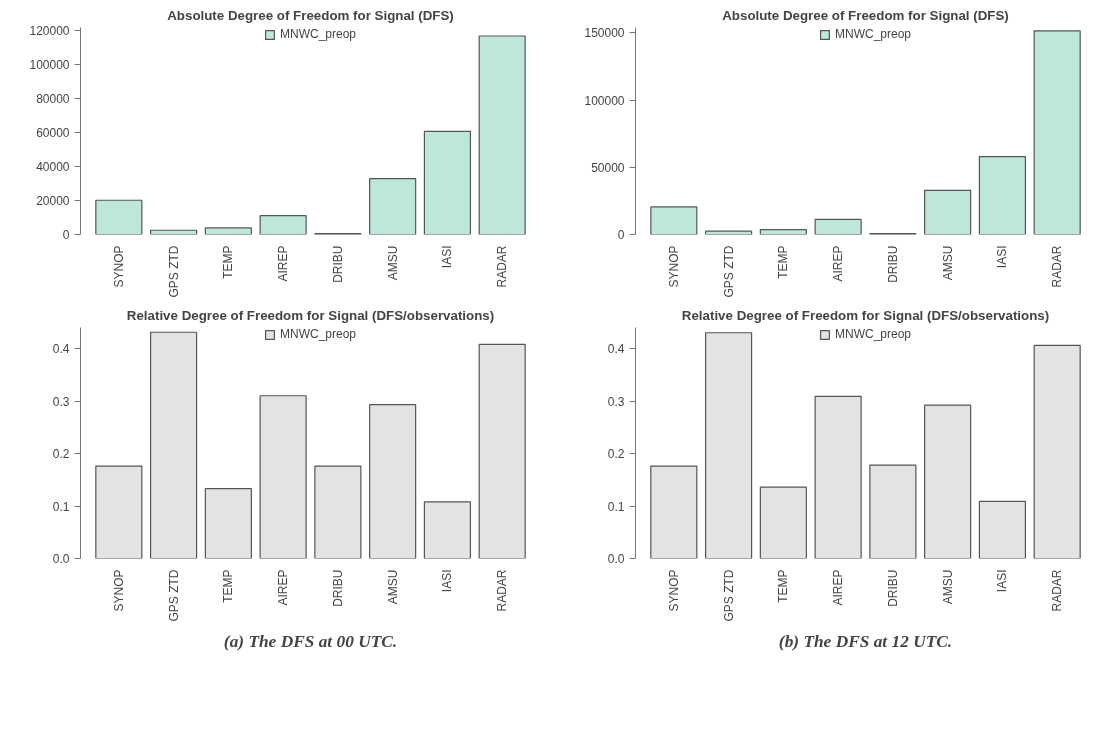 This screenshot has height=729, width=1119. Describe the element at coordinates (53, 99) in the screenshot. I see `y-tick-label: 80000` at that location.